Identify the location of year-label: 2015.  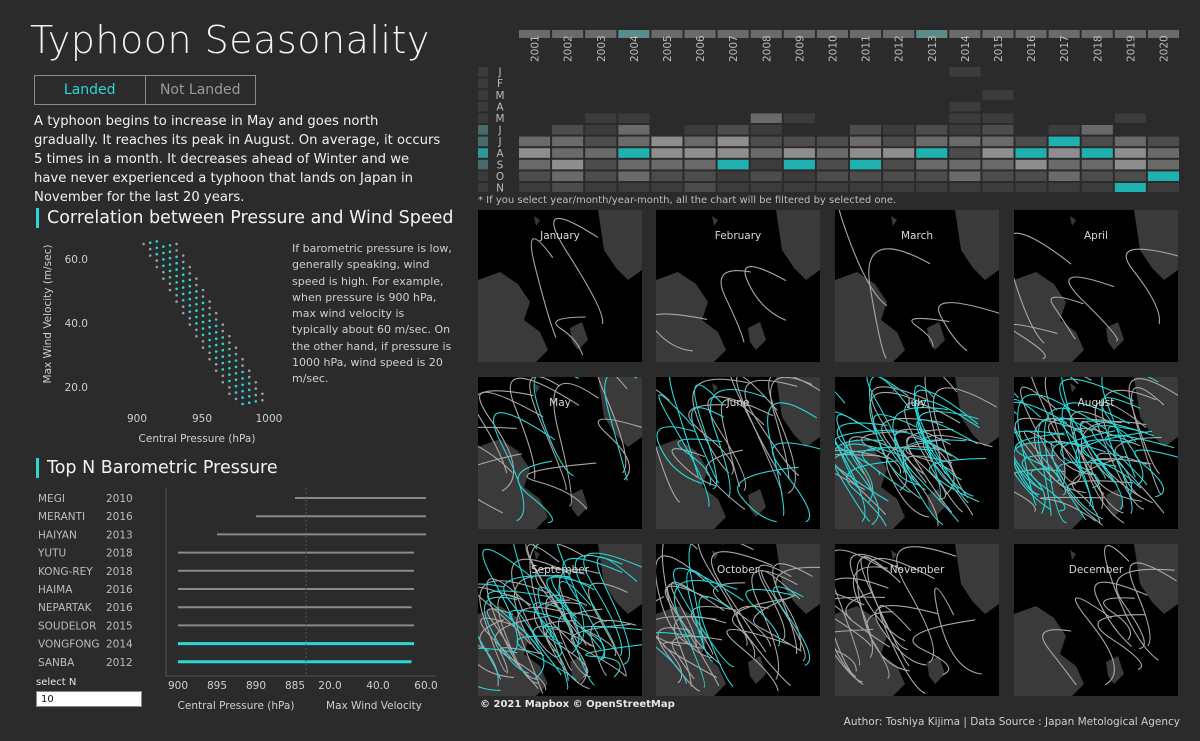
(999, 48).